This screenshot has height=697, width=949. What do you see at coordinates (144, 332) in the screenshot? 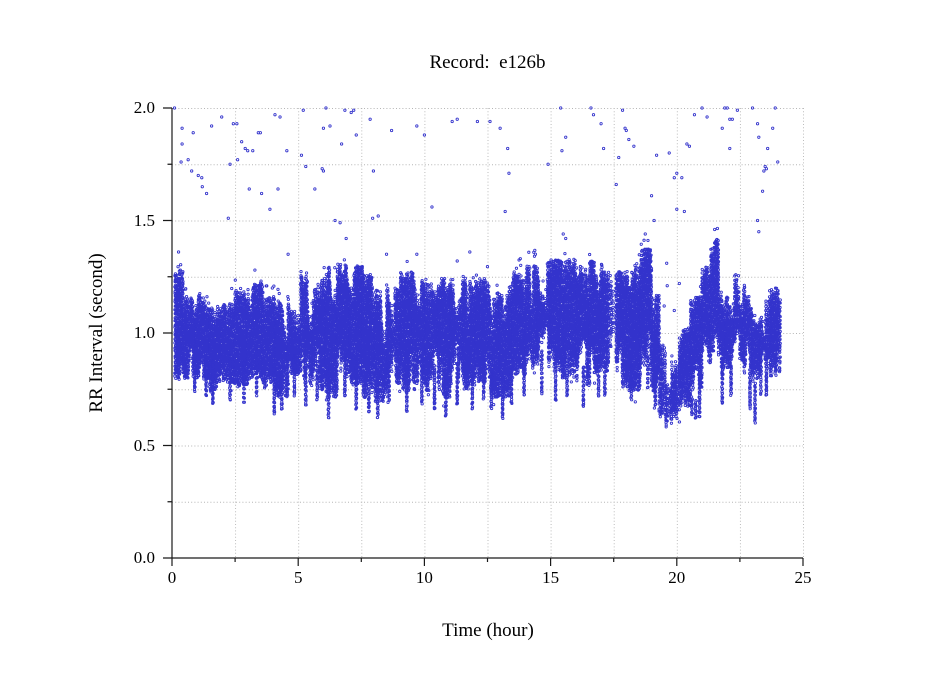
I see `y-tick-label: 1.0` at bounding box center [144, 332].